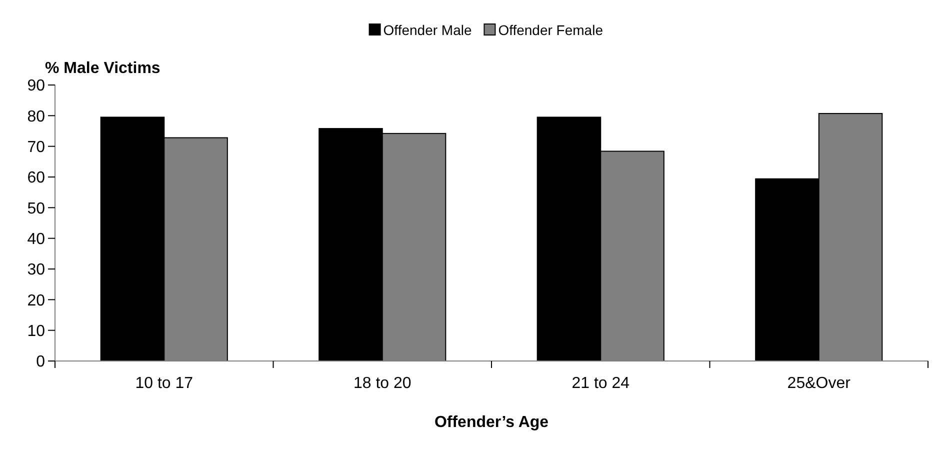 The image size is (944, 450). What do you see at coordinates (491, 422) in the screenshot?
I see `x-axis-title: Offender’s Age` at bounding box center [491, 422].